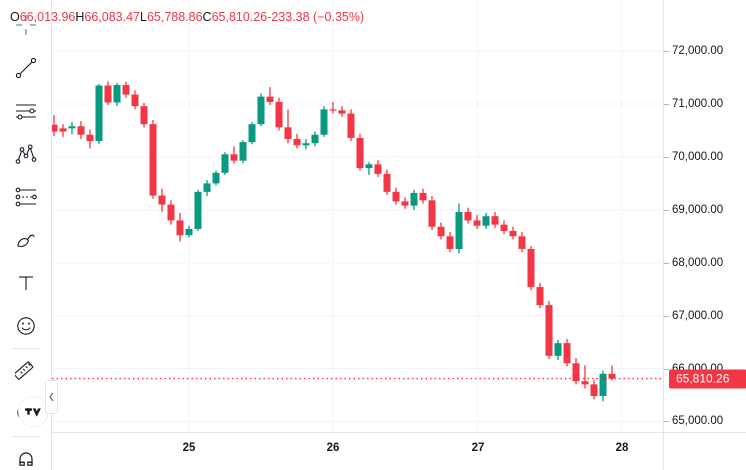 This screenshot has height=470, width=746. I want to click on trend-line-tool, so click(26, 68).